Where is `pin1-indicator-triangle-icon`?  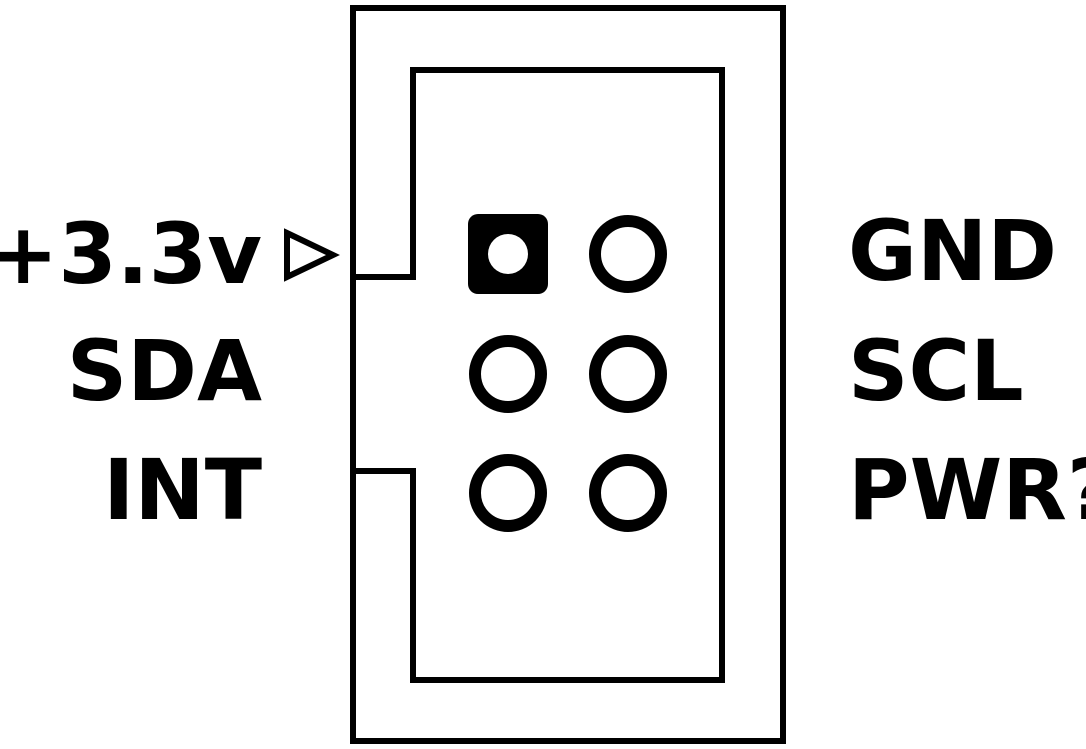 pin1-indicator-triangle-icon is located at coordinates (312, 255).